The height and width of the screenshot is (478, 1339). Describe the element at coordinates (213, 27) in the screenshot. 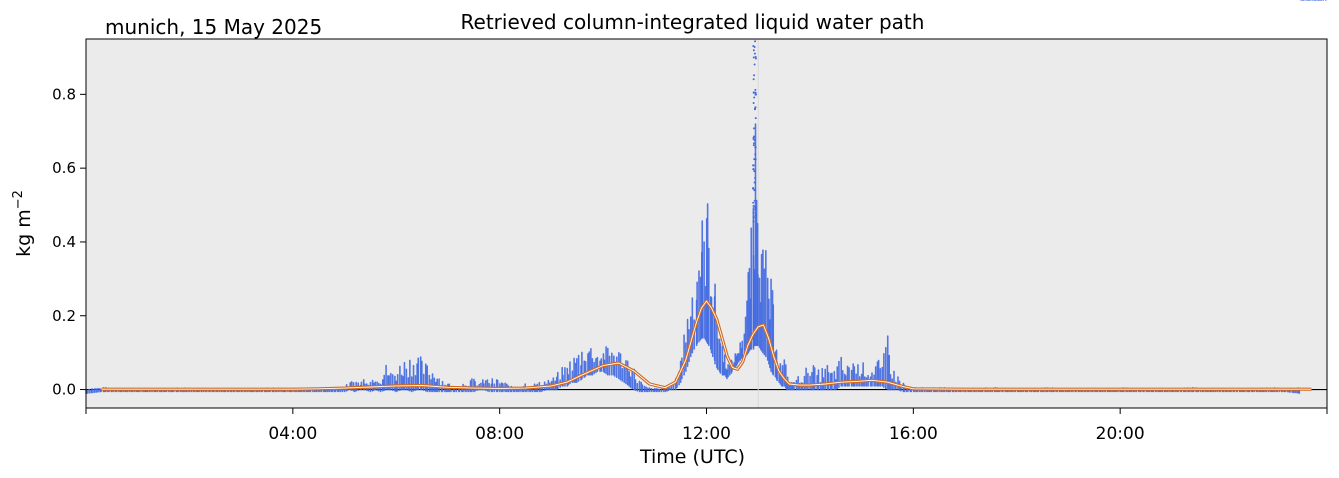

I see `station-date-label: munich, 15 May 2025` at that location.